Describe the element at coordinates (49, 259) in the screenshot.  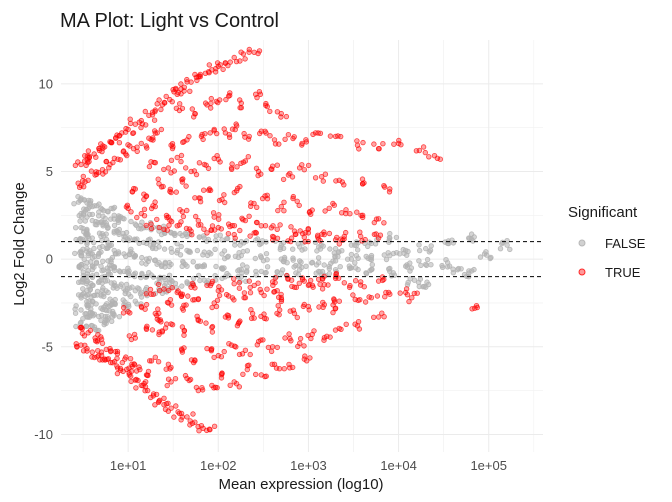
I see `y-tick-label: 0` at that location.